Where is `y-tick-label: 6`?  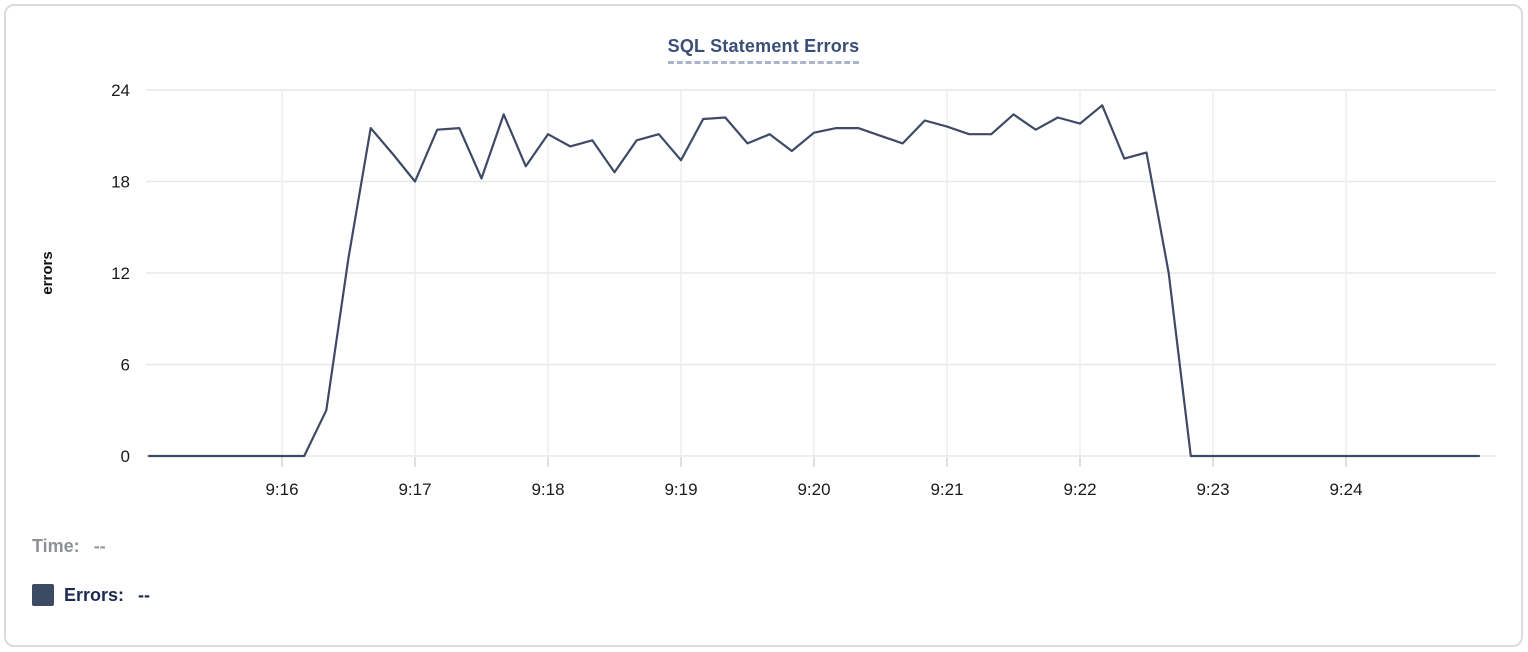
y-tick-label: 6 is located at coordinates (125, 365).